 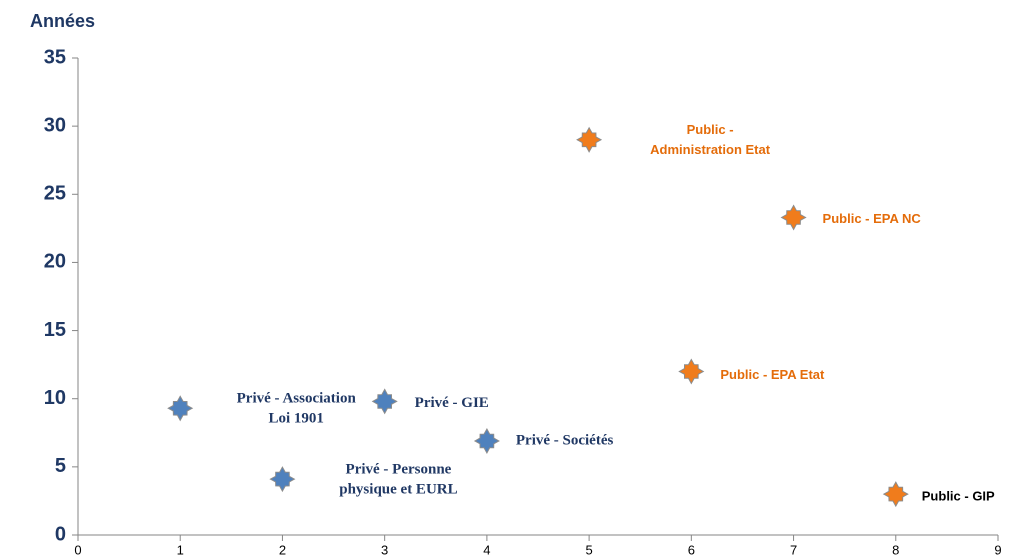 What do you see at coordinates (588, 549) in the screenshot?
I see `x-tick-label: 5` at bounding box center [588, 549].